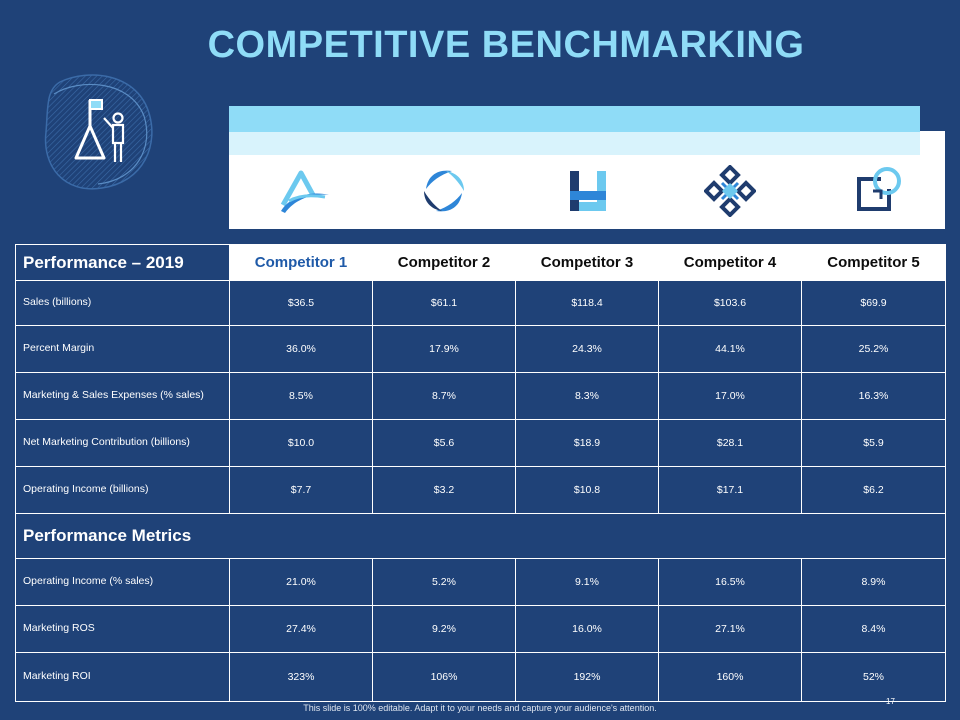  I want to click on table-cell: 52%, so click(873, 677).